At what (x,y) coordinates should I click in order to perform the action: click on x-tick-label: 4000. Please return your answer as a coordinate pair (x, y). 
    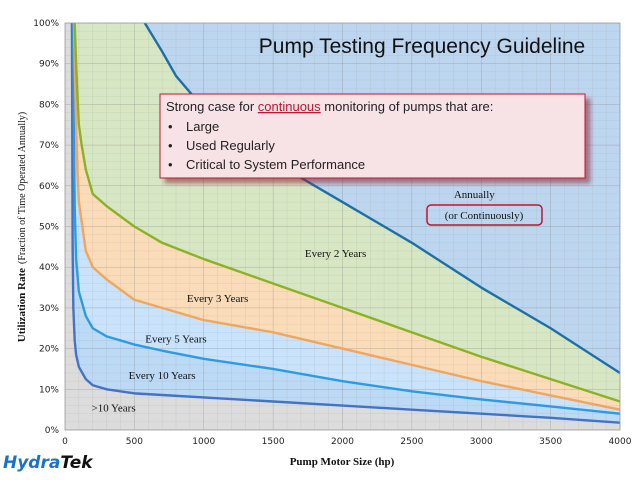
    Looking at the image, I should click on (620, 442).